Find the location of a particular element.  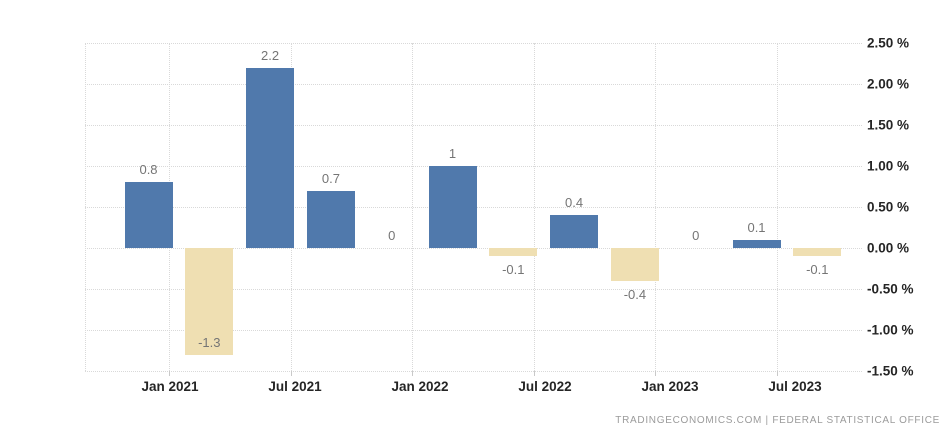

x-axis-tick-label: Jul 2023 is located at coordinates (795, 386).